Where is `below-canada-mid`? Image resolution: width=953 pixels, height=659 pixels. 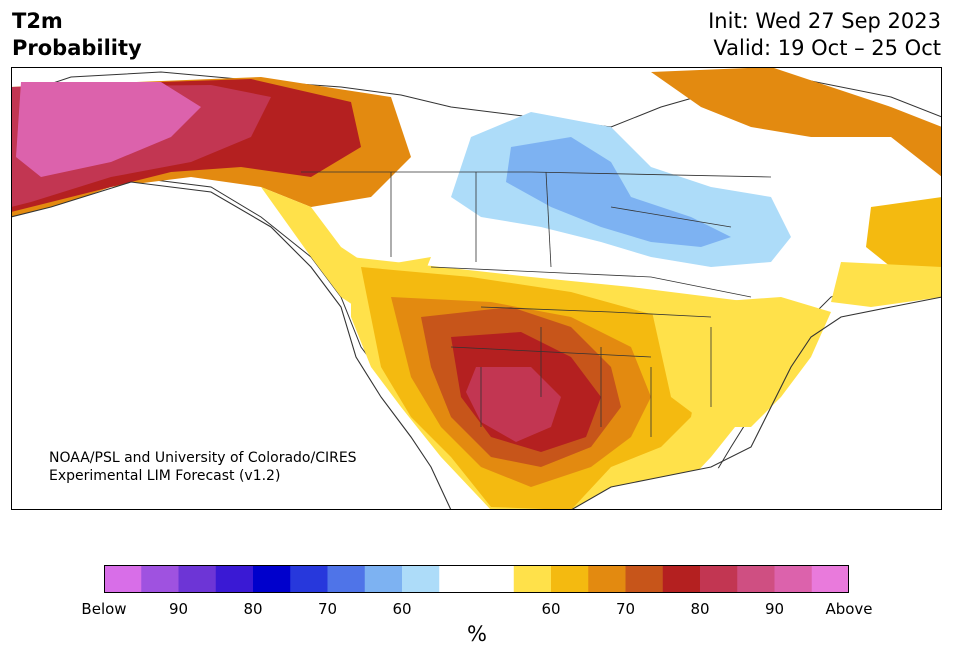 below-canada-mid is located at coordinates (618, 192).